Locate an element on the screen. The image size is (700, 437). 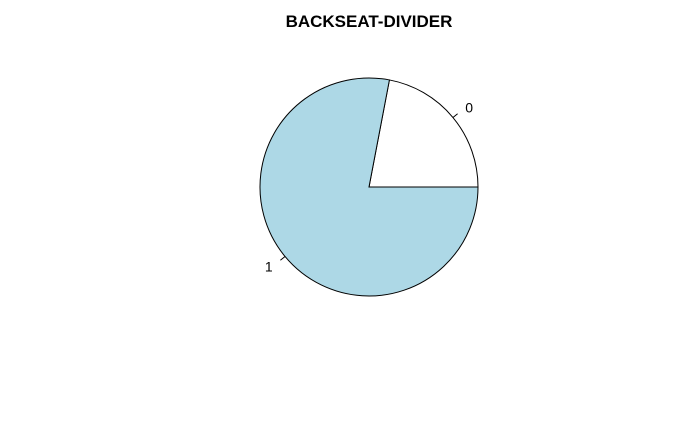
pie-label-0: 0 is located at coordinates (469, 107).